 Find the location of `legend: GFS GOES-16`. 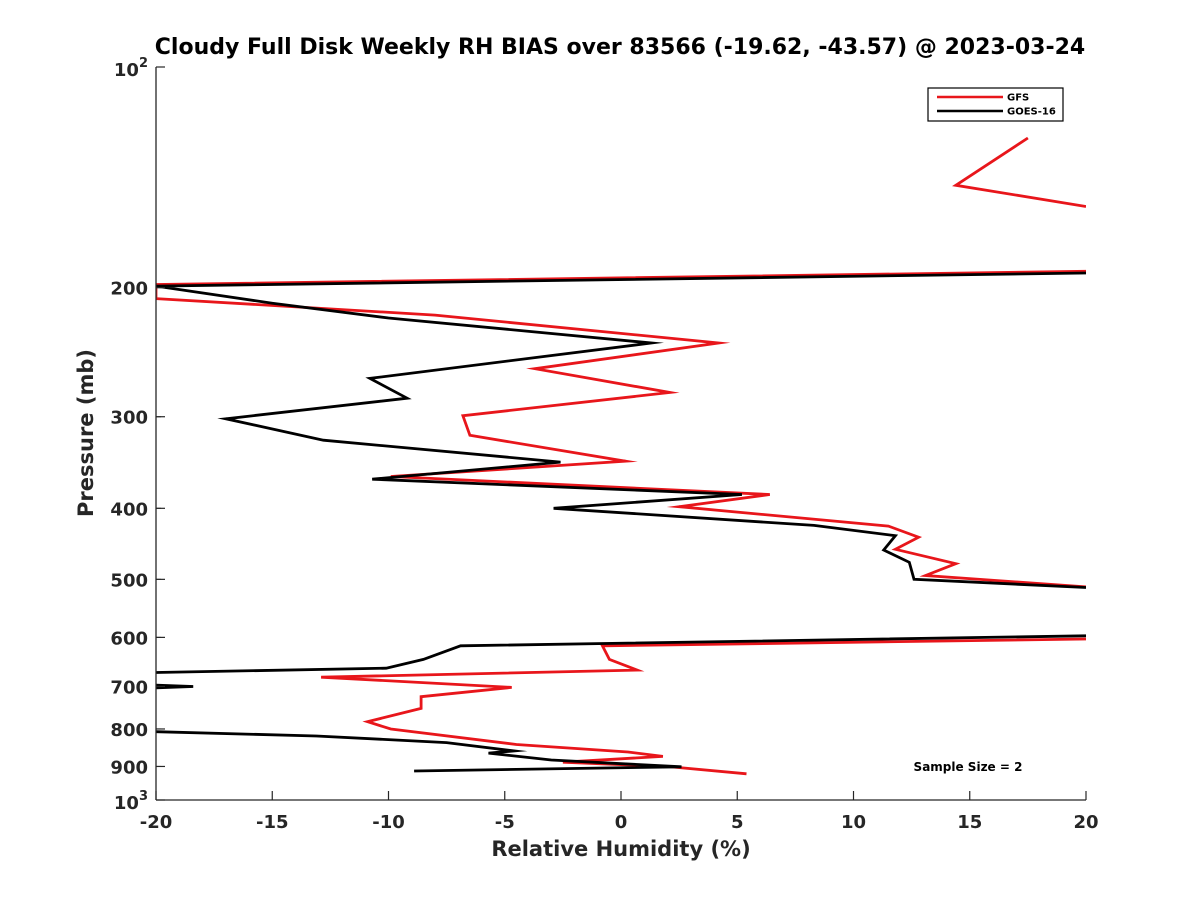

legend: GFS GOES-16 is located at coordinates (995, 104).